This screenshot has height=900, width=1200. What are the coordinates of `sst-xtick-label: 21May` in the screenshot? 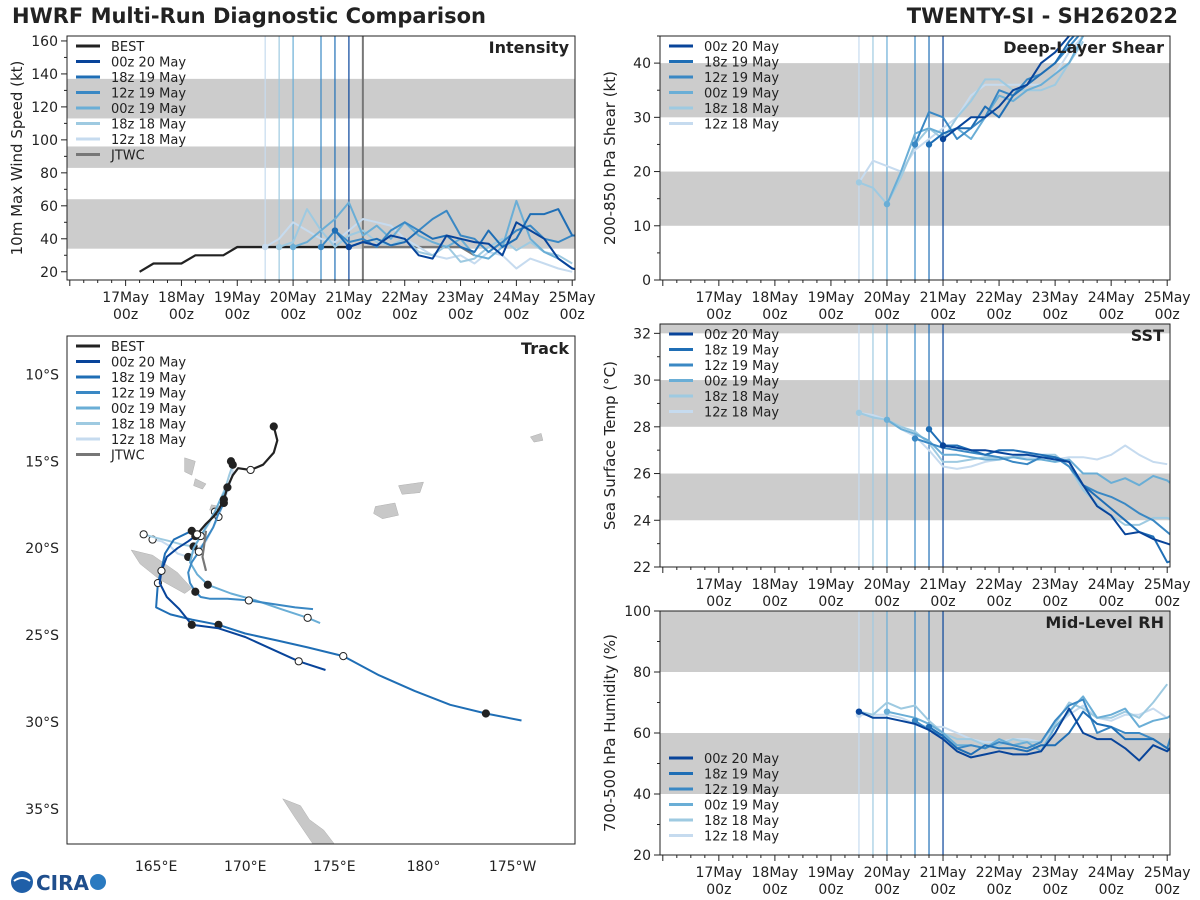 It's located at (943, 585).